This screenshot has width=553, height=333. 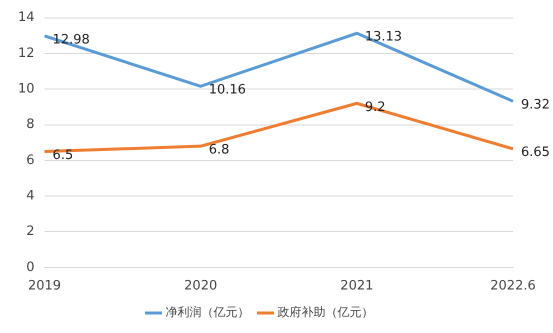 I want to click on x-tick-label: 2021, so click(x=357, y=286).